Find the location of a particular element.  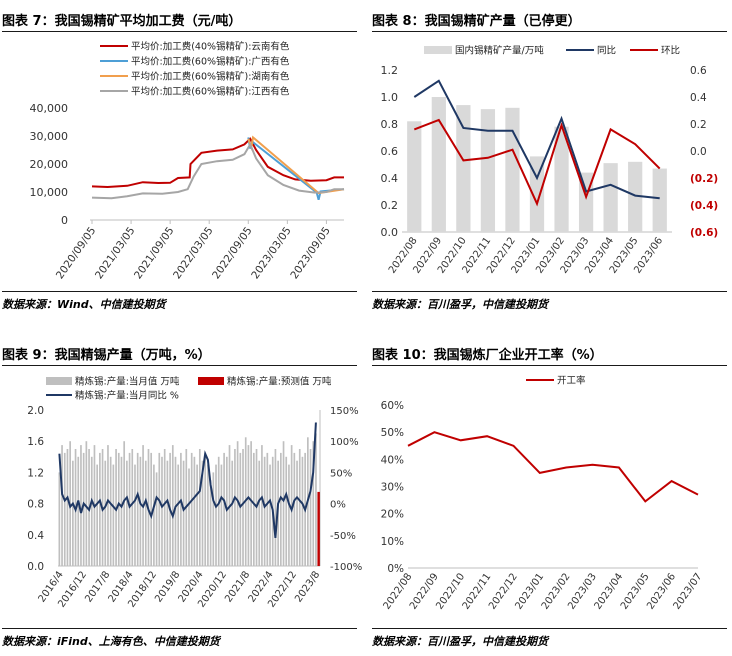

y2-tick-label: 0.6 is located at coordinates (698, 71).